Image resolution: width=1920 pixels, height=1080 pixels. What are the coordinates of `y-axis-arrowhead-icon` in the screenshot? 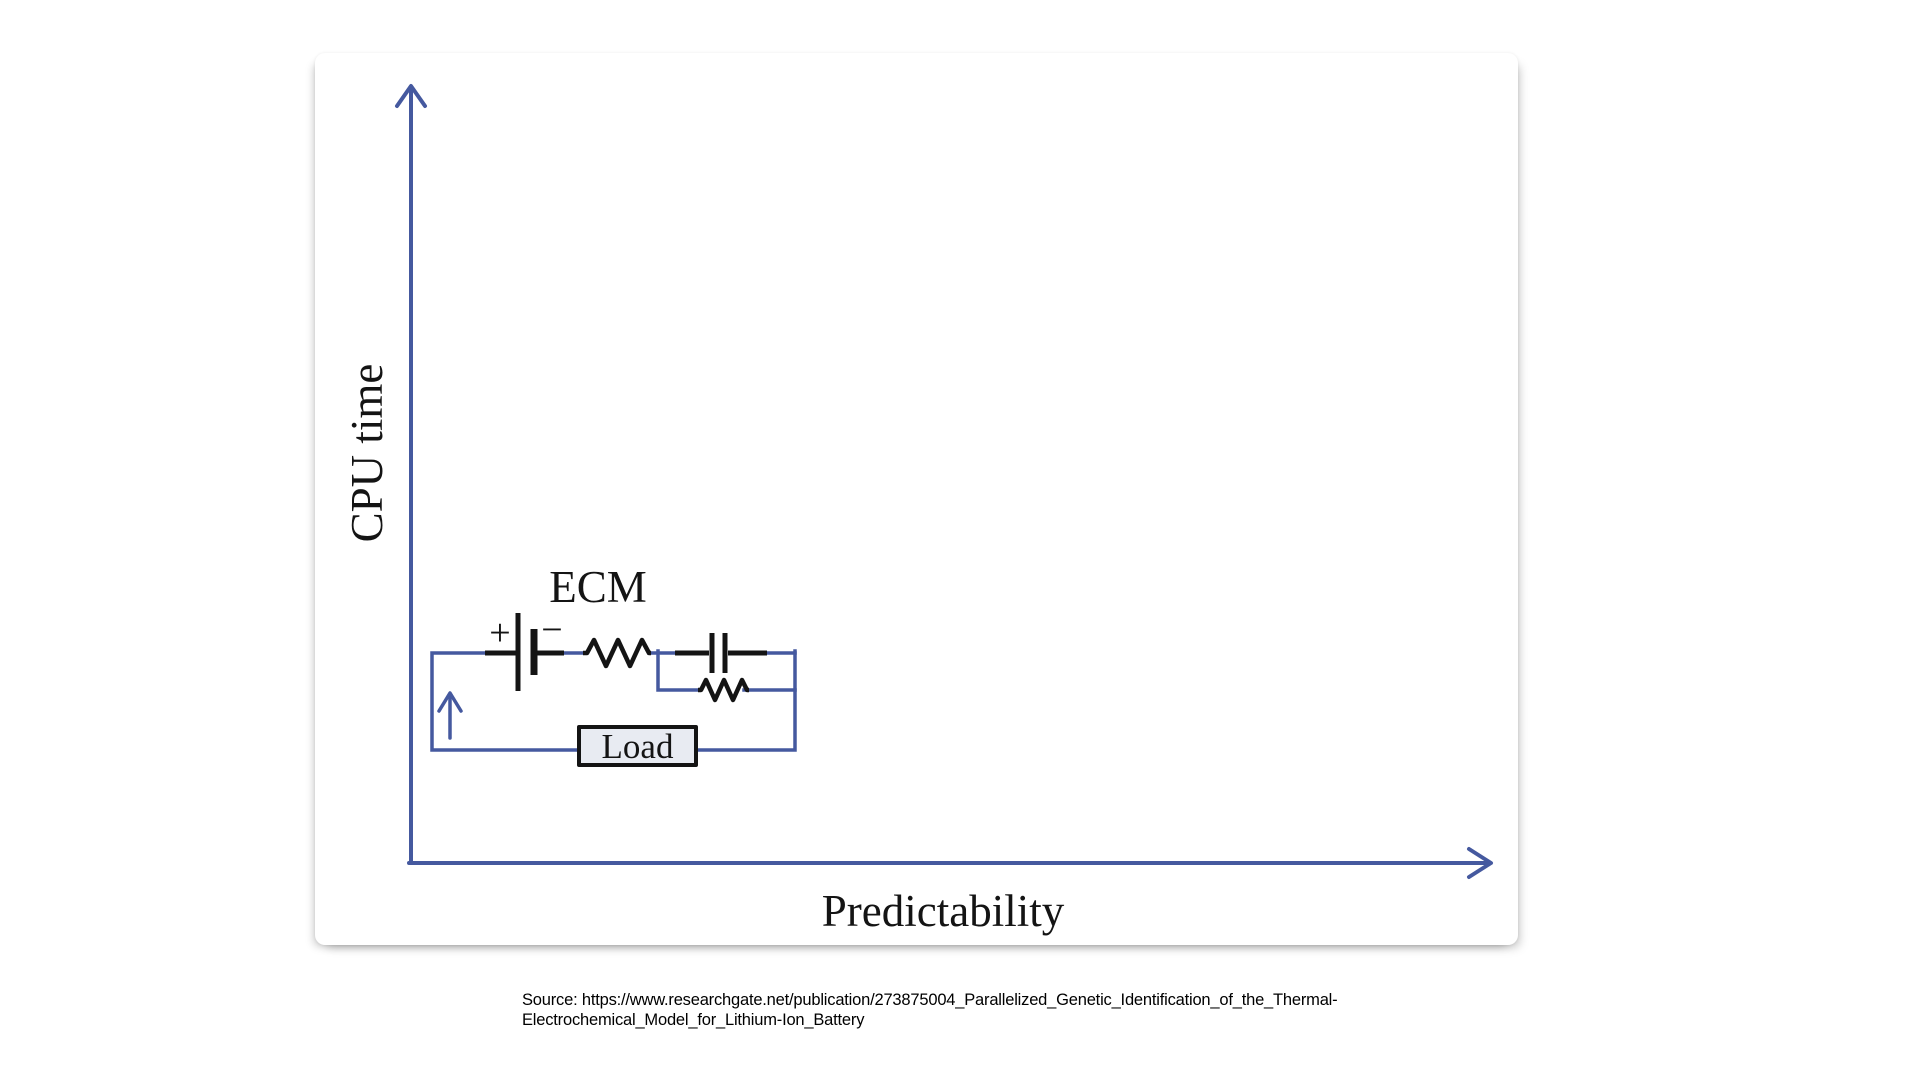 It's located at (411, 96).